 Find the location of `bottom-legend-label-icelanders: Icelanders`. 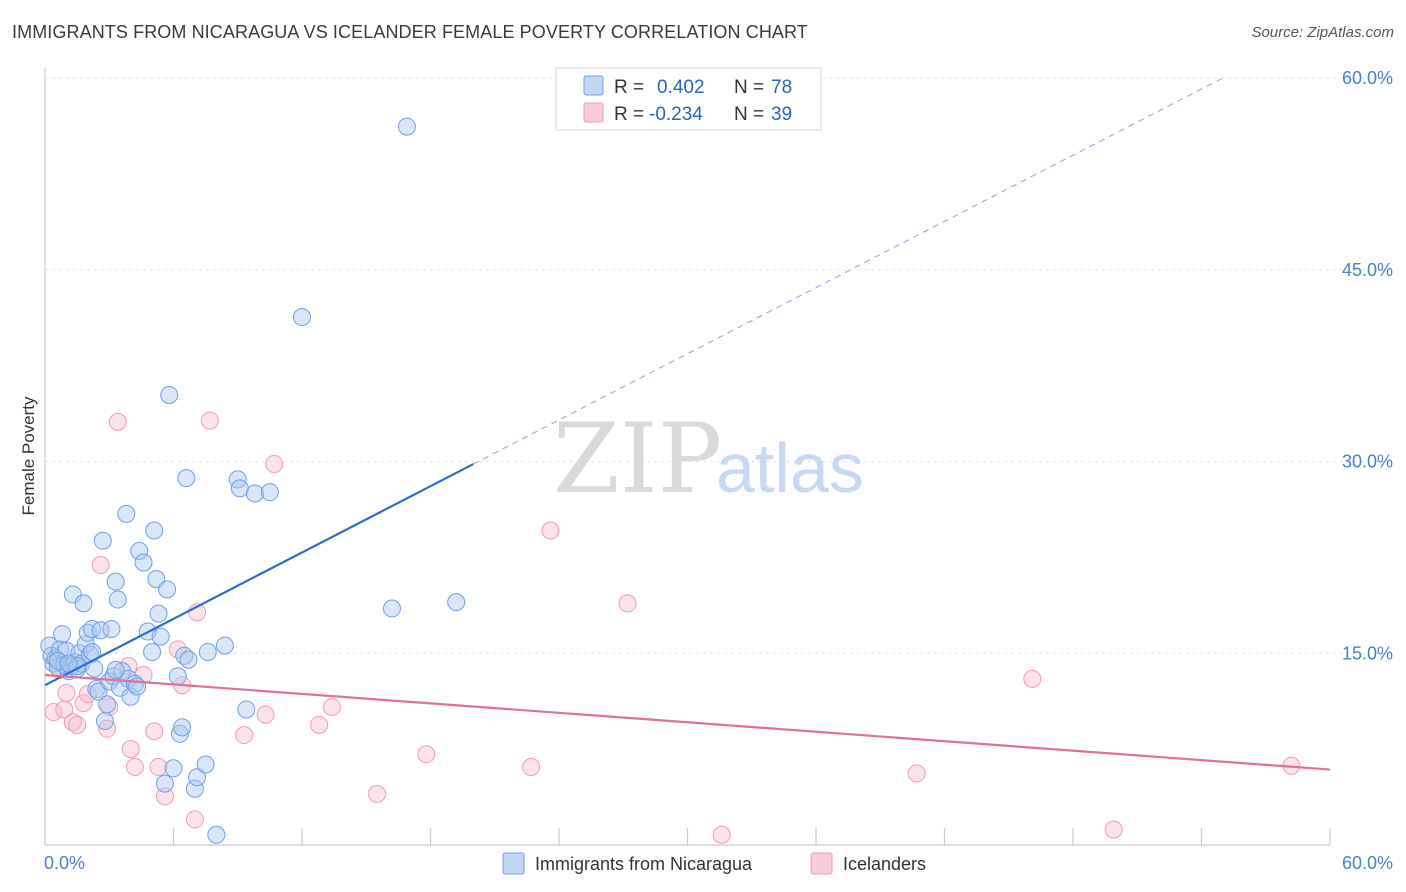

bottom-legend-label-icelanders: Icelanders is located at coordinates (884, 864).